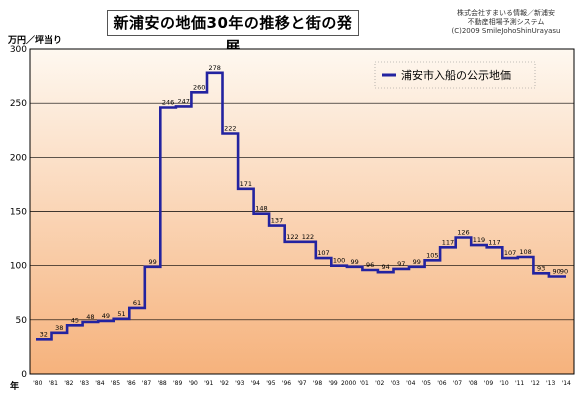 Image resolution: width=586 pixels, height=400 pixels. What do you see at coordinates (177, 383) in the screenshot?
I see `x-tick-label: '89` at bounding box center [177, 383].